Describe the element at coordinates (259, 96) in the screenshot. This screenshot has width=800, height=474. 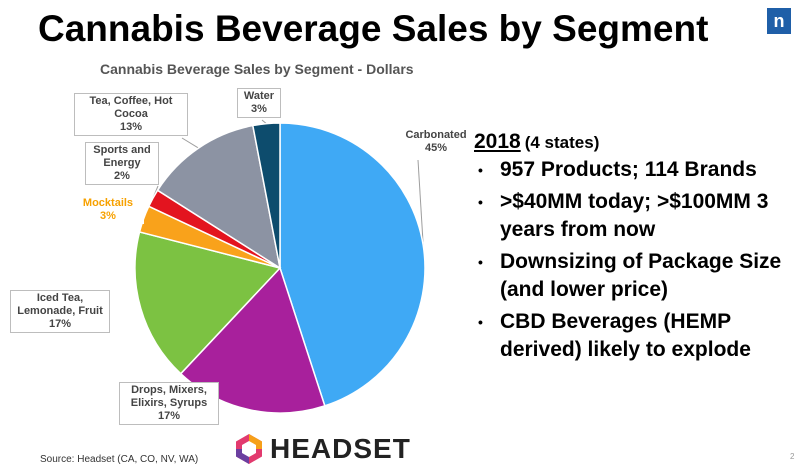
I see `label-water-name: Water` at that location.